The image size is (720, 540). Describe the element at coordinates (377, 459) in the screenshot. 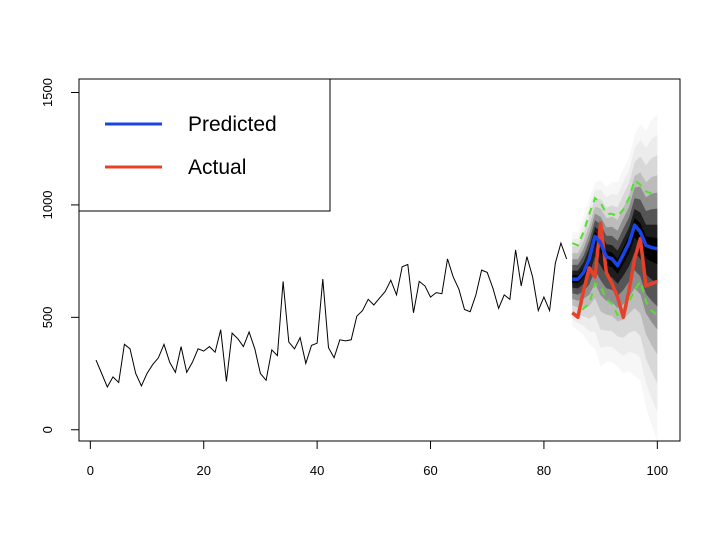

I see `x-axis: 0 20 40 60 80 100` at that location.